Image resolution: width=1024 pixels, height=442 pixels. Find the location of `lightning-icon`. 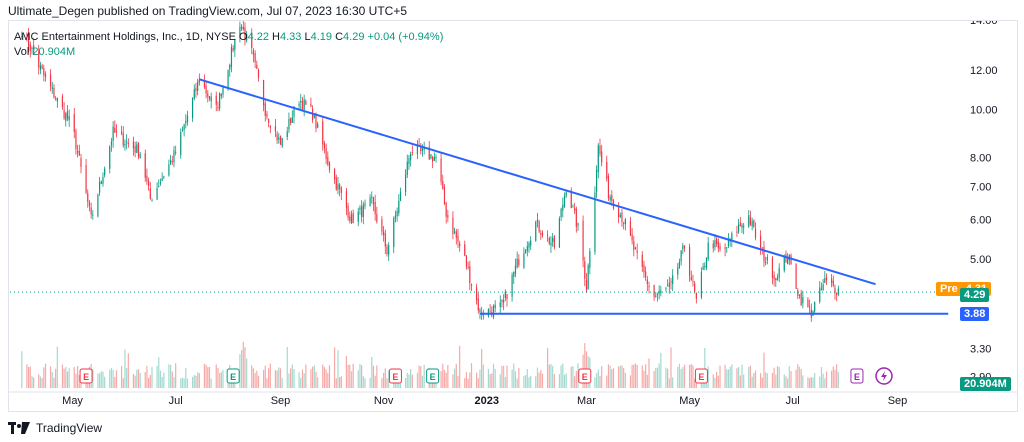

lightning-icon is located at coordinates (883, 376).